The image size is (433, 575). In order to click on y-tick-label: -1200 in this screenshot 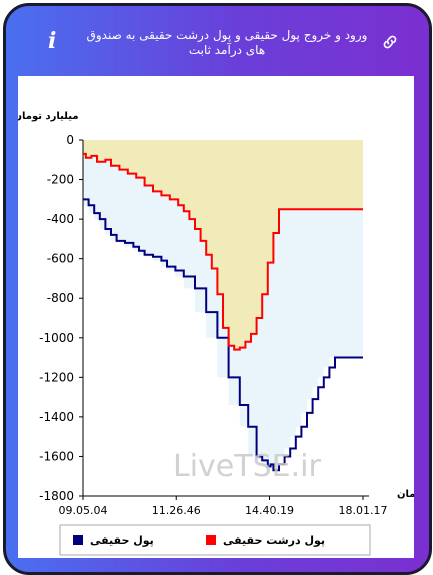, I will do `click(56, 377)`.